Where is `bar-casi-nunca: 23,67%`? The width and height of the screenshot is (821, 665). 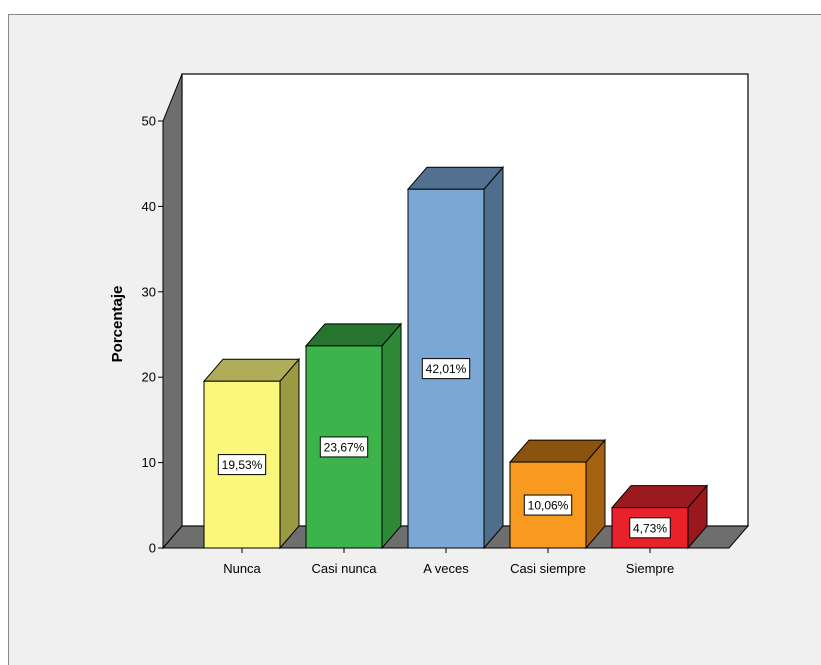
bar-casi-nunca: 23,67% is located at coordinates (353, 436).